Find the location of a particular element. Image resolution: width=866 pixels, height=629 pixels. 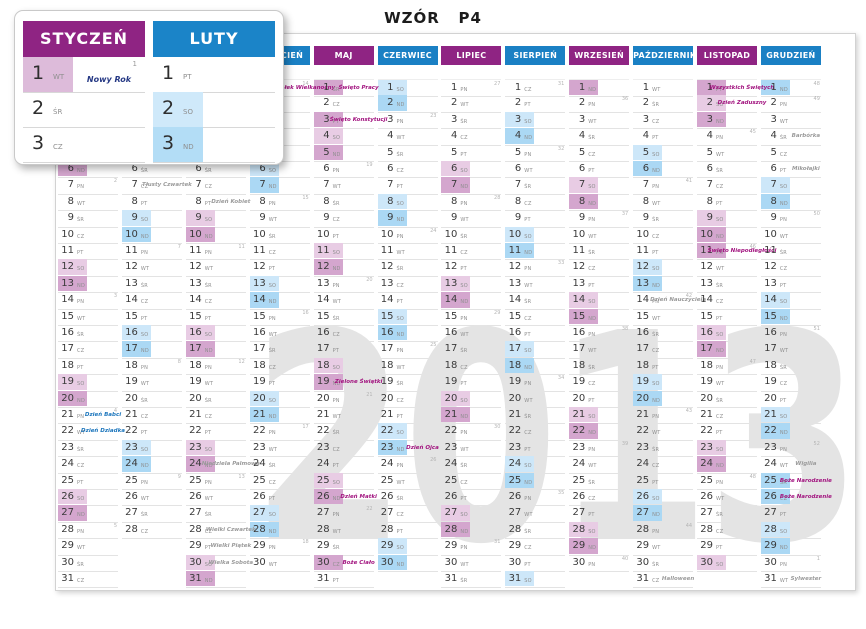

day-number: 18 is located at coordinates (579, 365).